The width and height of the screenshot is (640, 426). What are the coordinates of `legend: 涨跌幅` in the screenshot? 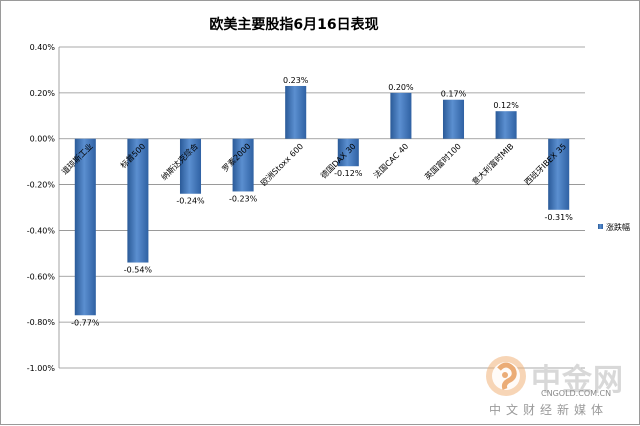 It's located at (614, 227).